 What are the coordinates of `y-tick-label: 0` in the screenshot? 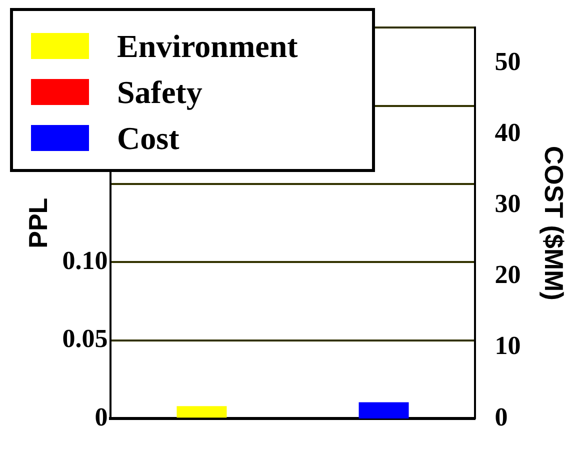 It's located at (101, 417).